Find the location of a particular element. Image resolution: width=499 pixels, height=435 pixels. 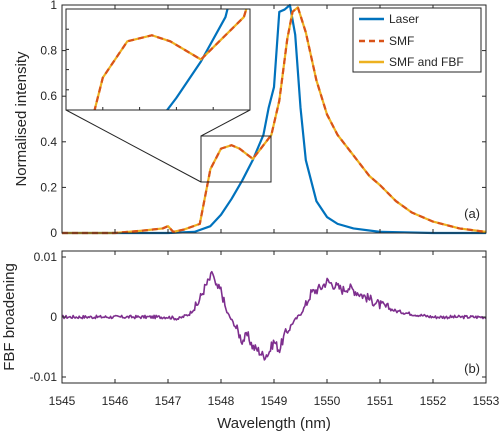

x-tick-label: 1545 is located at coordinates (62, 401).